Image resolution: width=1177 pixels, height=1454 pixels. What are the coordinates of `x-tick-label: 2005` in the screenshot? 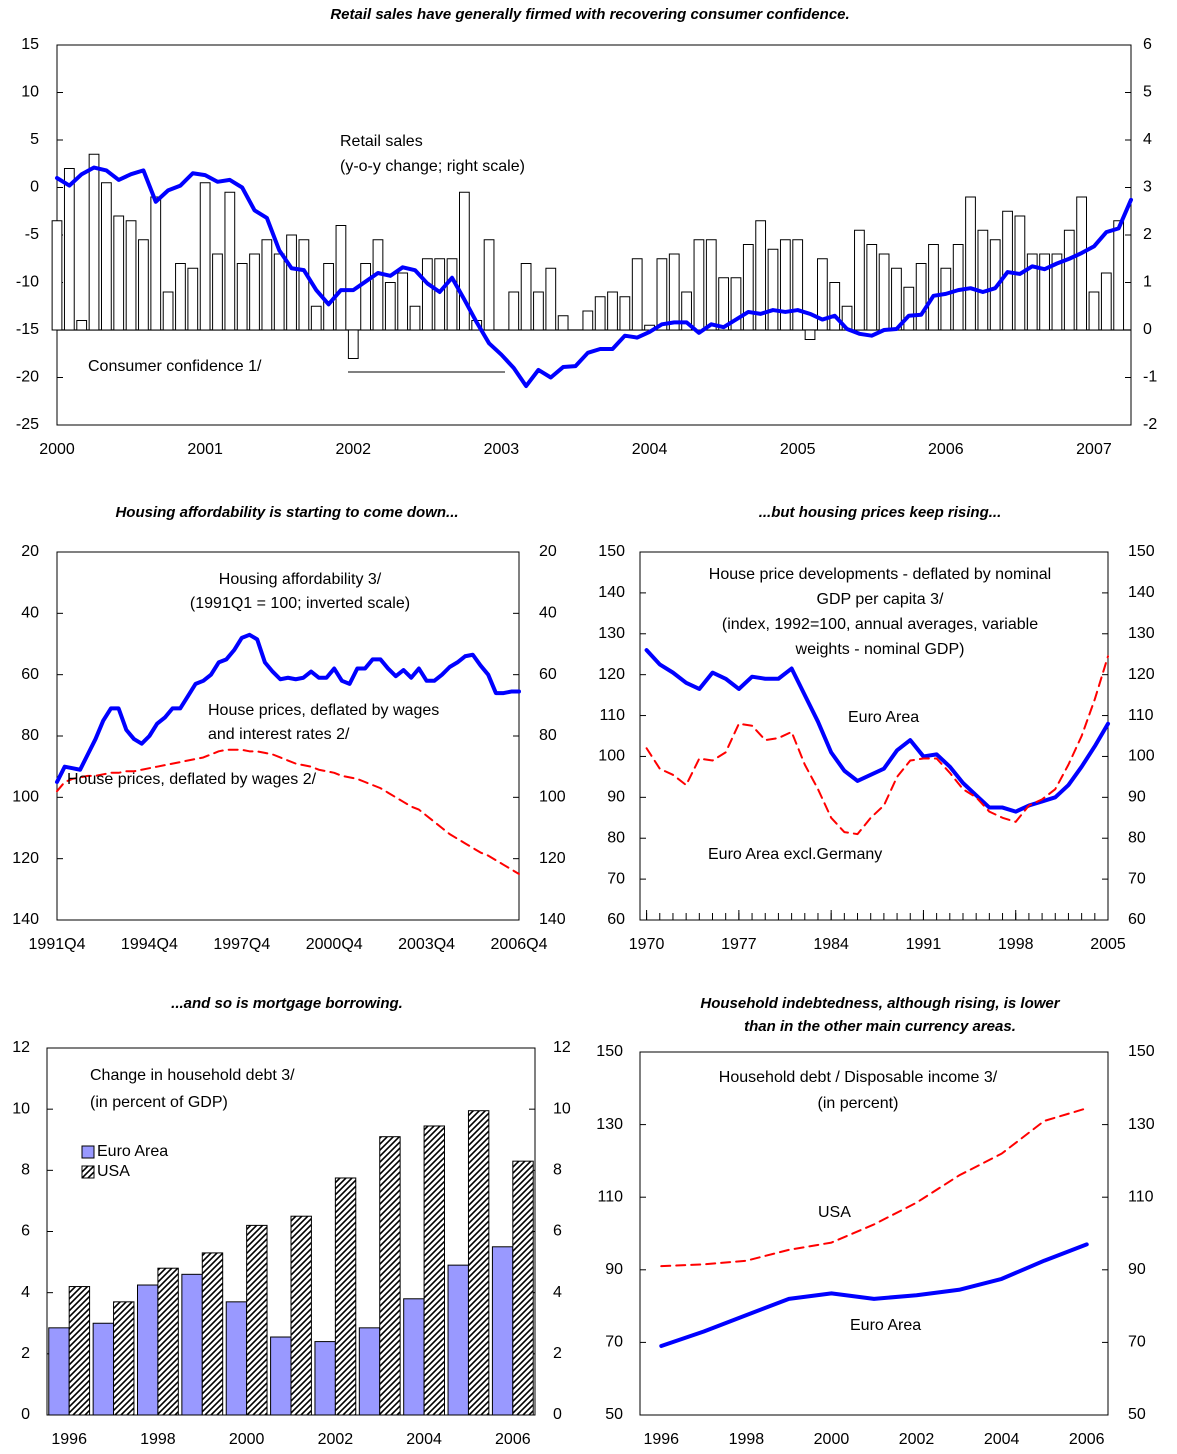 It's located at (1108, 944).